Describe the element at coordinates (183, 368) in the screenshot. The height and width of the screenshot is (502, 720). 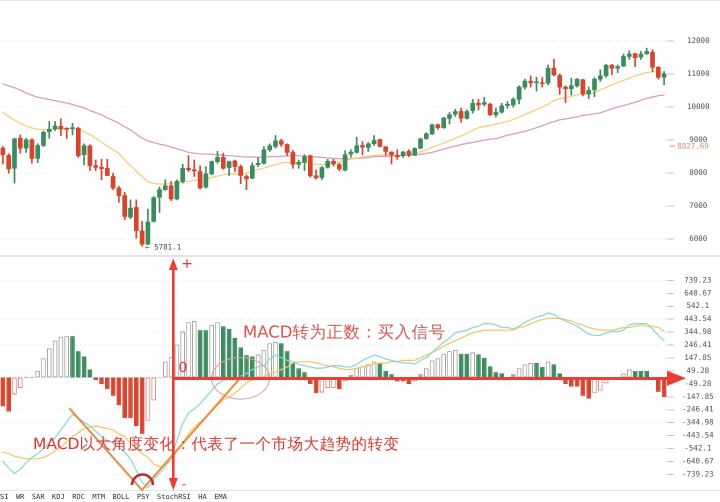
I see `annotation: 0` at that location.